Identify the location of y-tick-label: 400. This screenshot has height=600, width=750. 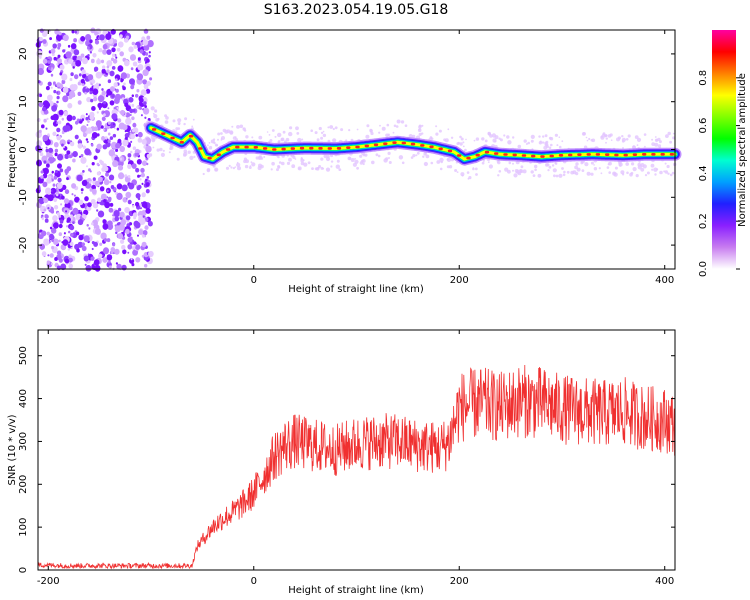
(23, 398).